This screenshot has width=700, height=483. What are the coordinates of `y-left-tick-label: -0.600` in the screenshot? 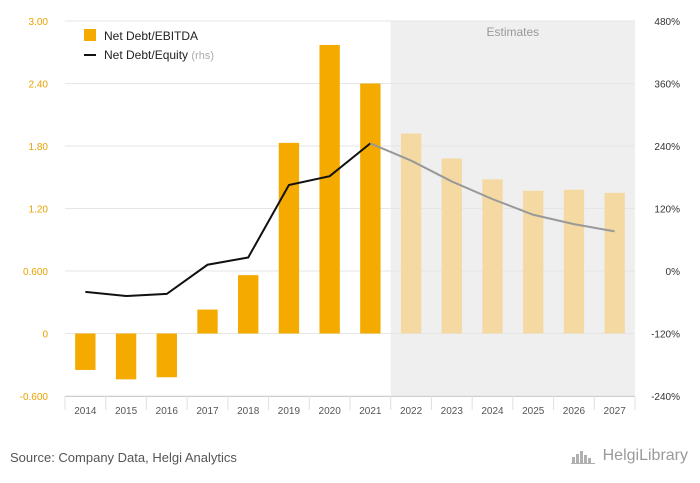 It's located at (34, 397).